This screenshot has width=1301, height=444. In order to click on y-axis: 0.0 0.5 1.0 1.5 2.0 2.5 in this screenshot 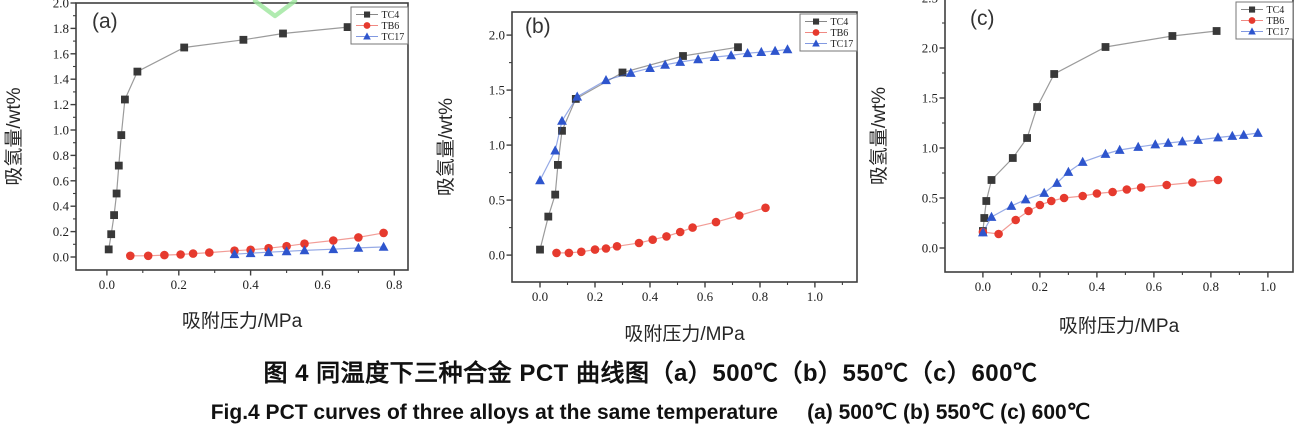, I will do `click(933, 128)`.